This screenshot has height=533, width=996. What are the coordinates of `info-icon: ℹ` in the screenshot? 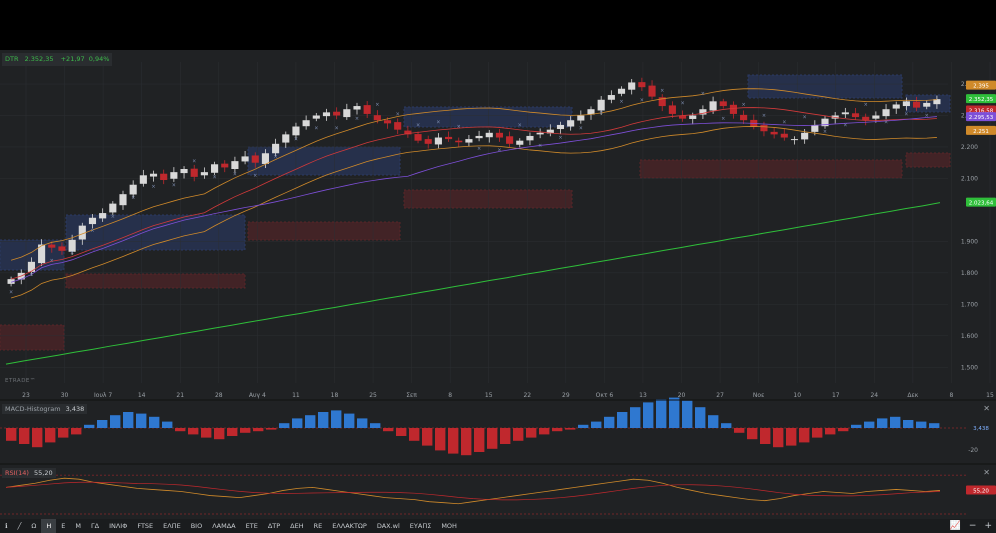 It's located at (6, 526).